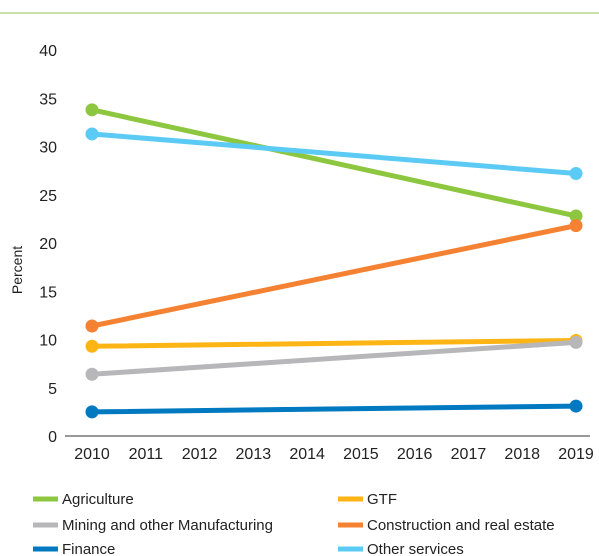 Image resolution: width=599 pixels, height=556 pixels. Describe the element at coordinates (48, 292) in the screenshot. I see `y-tick-label: 15` at that location.